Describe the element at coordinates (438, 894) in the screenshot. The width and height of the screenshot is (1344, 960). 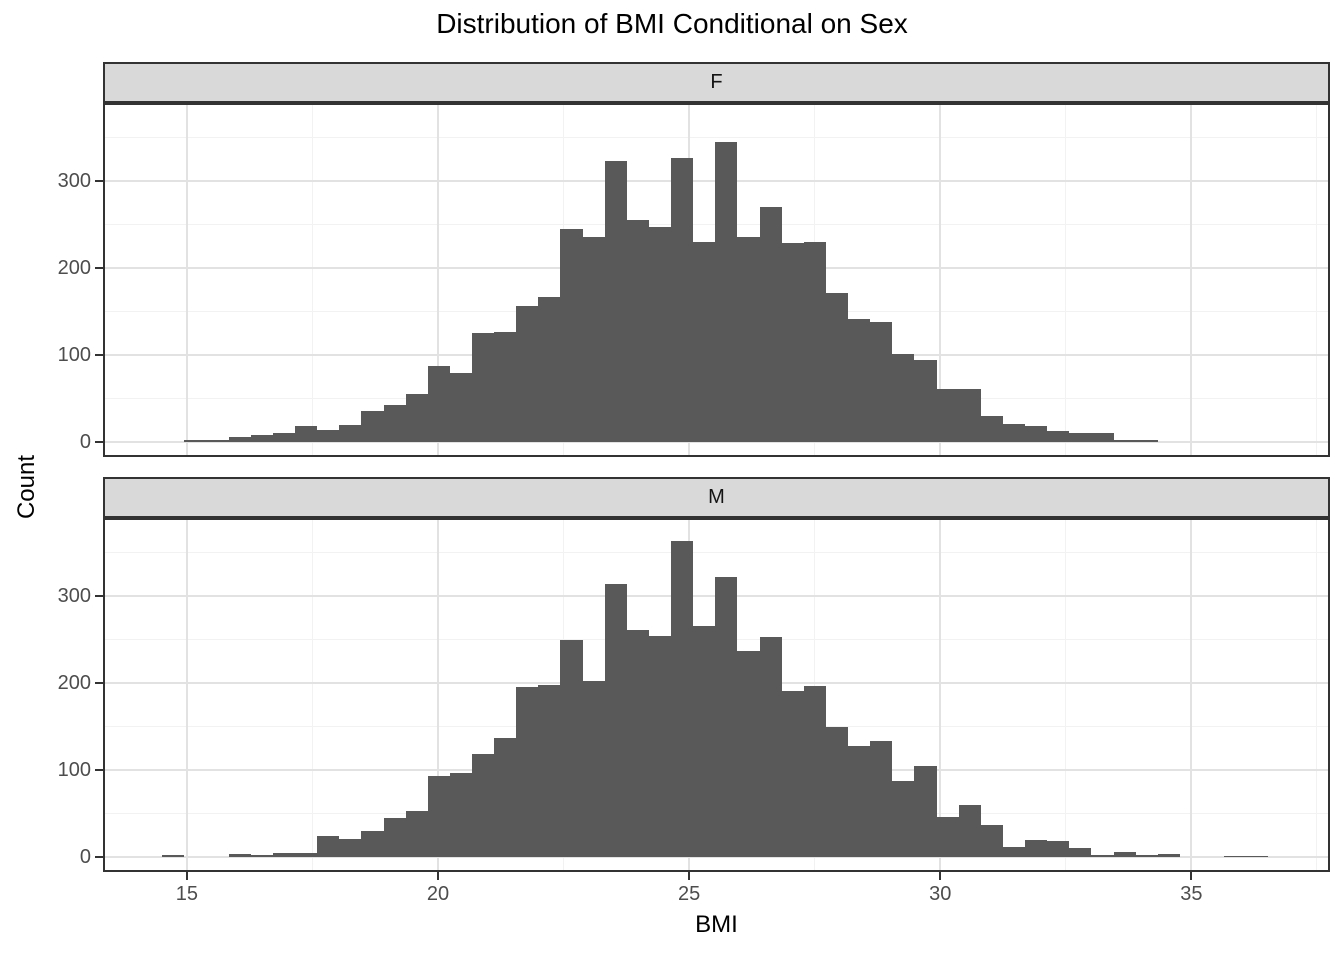
I see `x-tick-label: 20` at that location.